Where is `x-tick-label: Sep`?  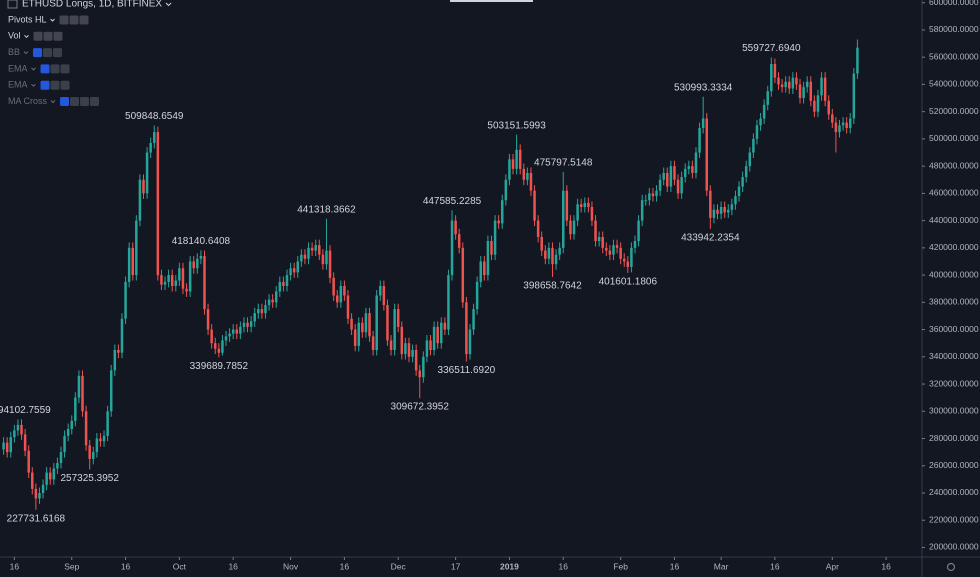 x-tick-label: Sep is located at coordinates (71, 566).